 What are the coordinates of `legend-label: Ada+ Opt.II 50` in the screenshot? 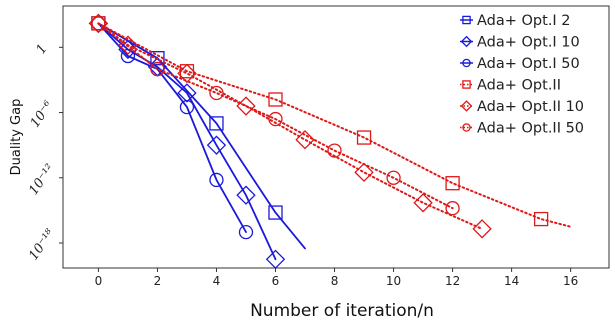 It's located at (530, 129).